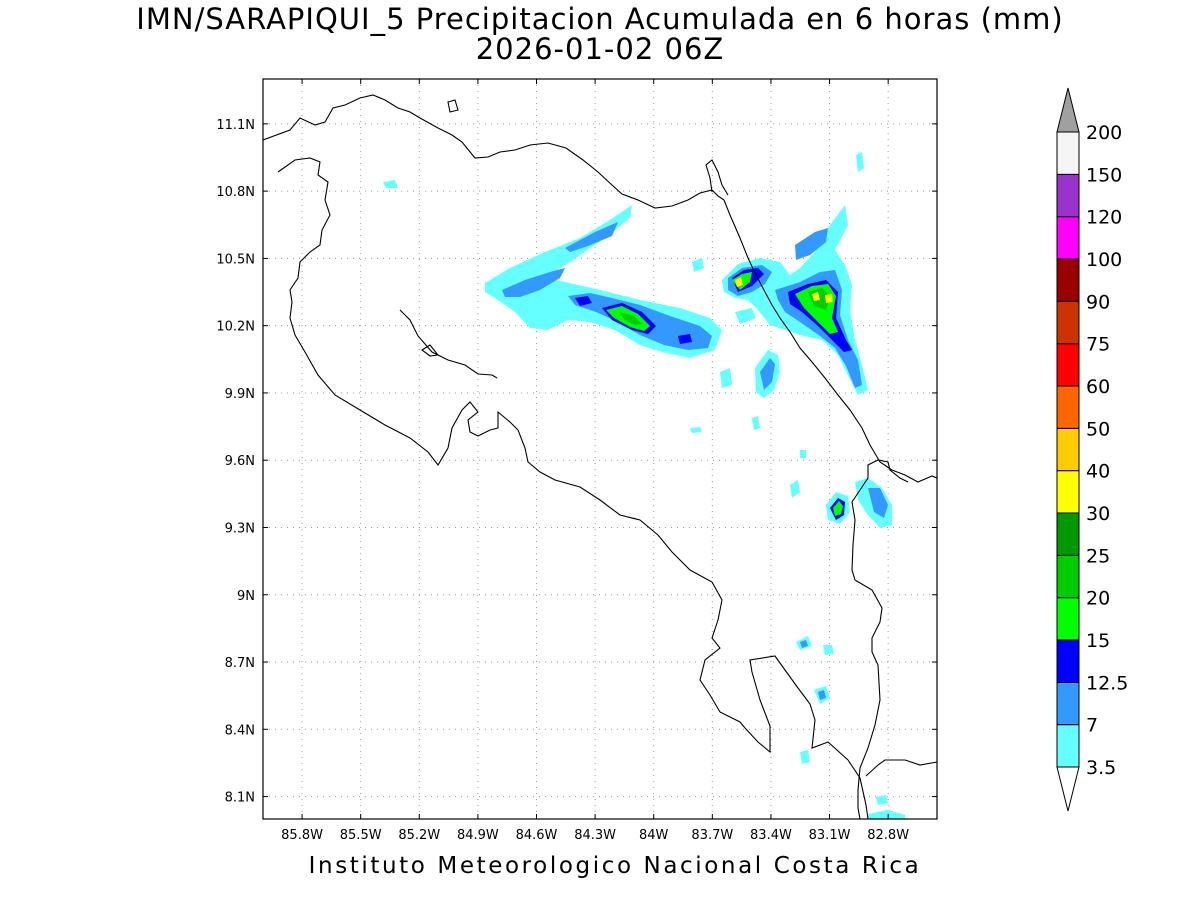  Describe the element at coordinates (868, 699) in the screenshot. I see `burica-peninsula` at that location.